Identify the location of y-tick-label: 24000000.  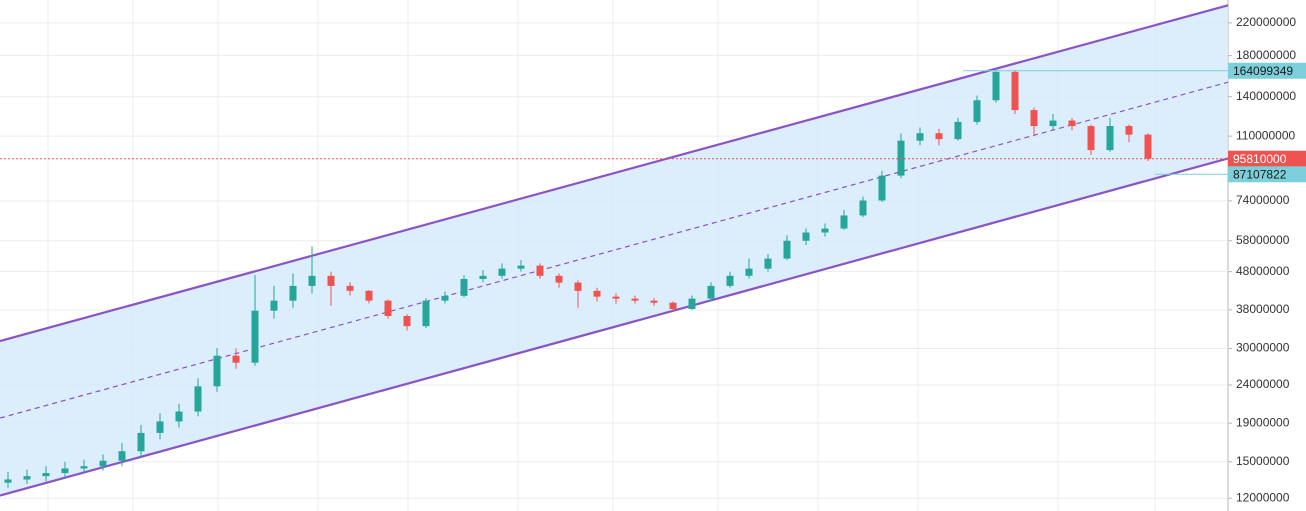
(1263, 384).